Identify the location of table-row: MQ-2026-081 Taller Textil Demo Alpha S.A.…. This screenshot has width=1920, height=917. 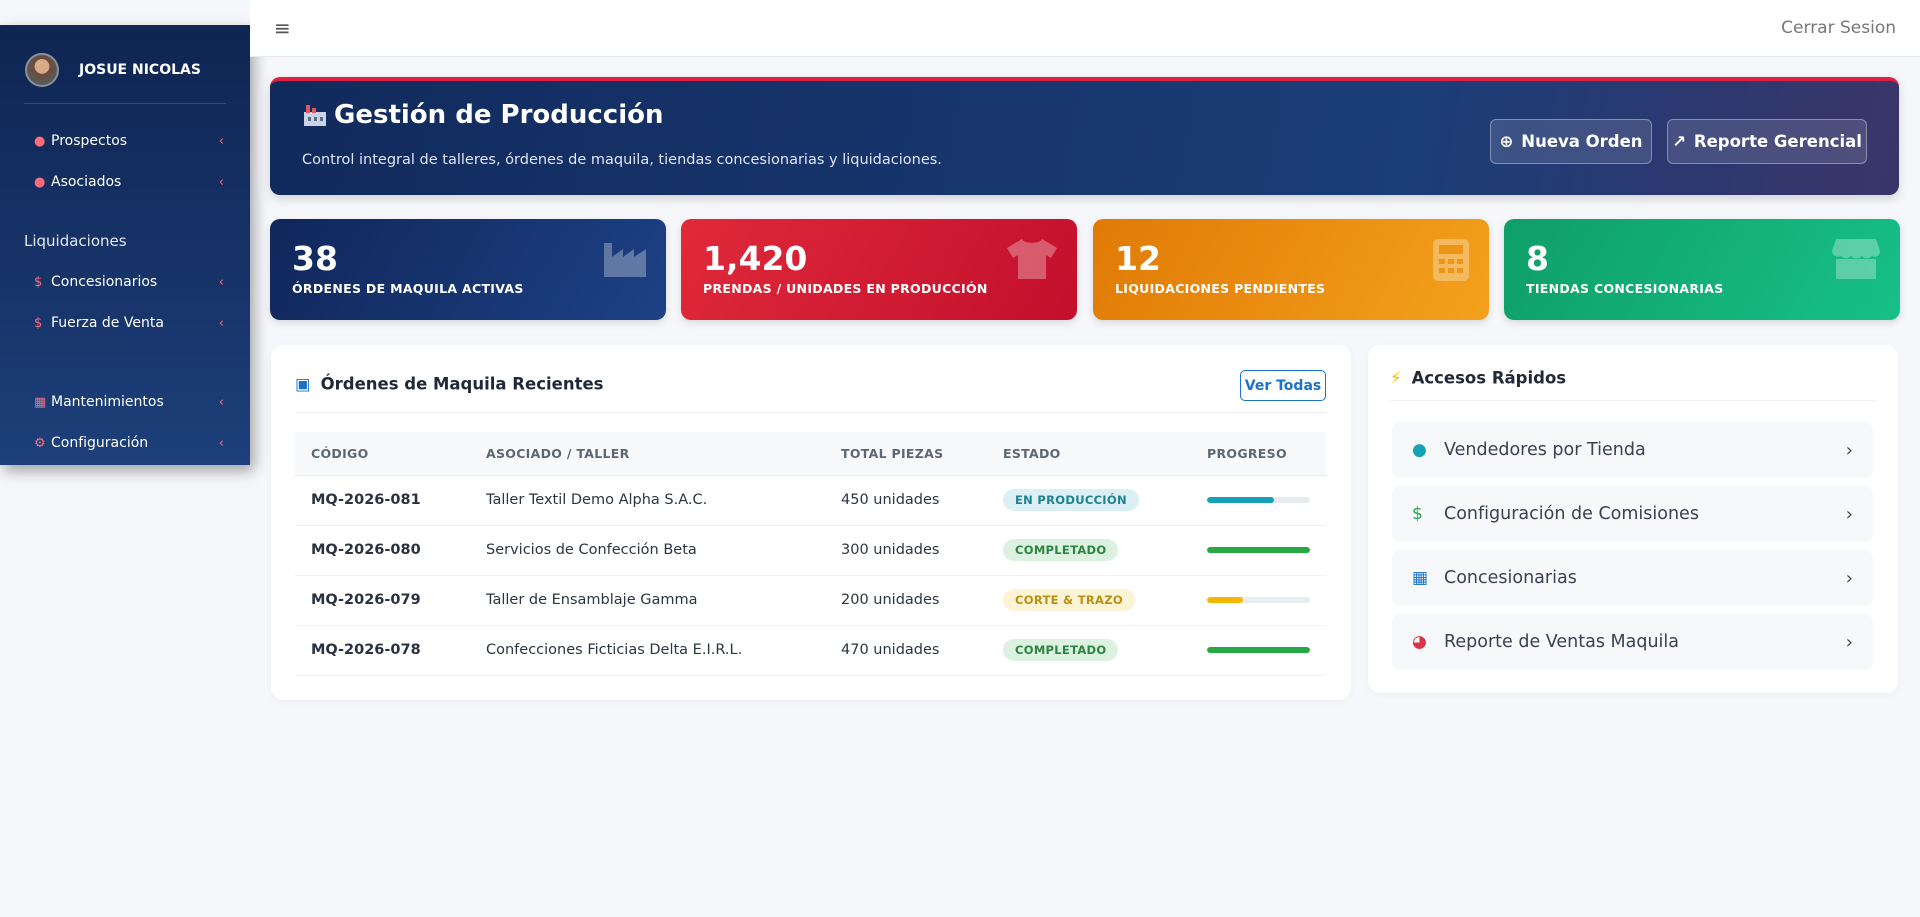
(810, 500).